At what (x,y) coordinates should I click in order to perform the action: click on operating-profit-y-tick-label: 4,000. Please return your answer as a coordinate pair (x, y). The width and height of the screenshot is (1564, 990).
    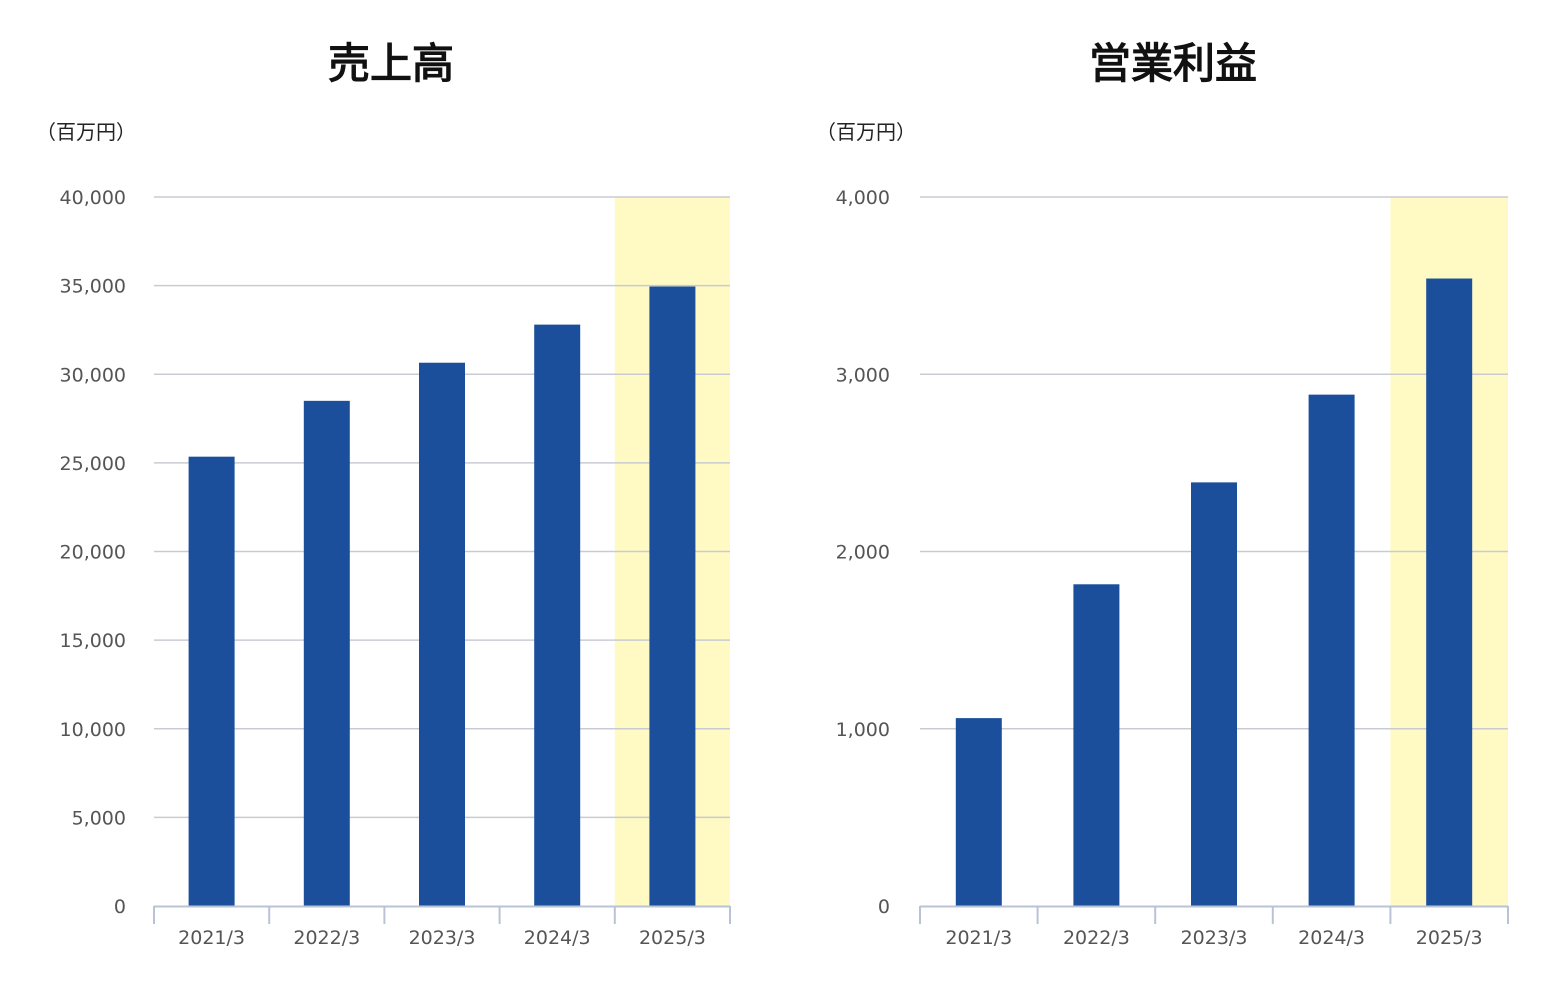
    Looking at the image, I should click on (863, 198).